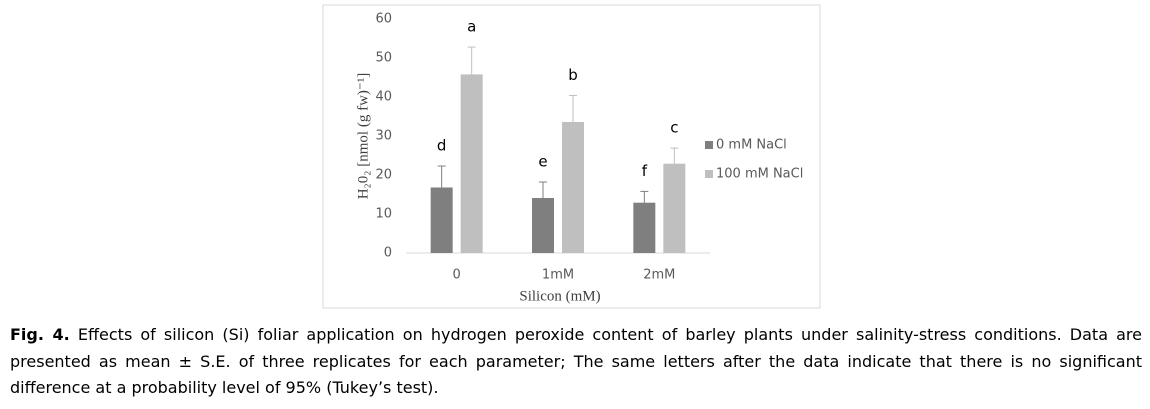 Image resolution: width=1150 pixels, height=409 pixels. I want to click on y-tick-label: 40, so click(383, 97).